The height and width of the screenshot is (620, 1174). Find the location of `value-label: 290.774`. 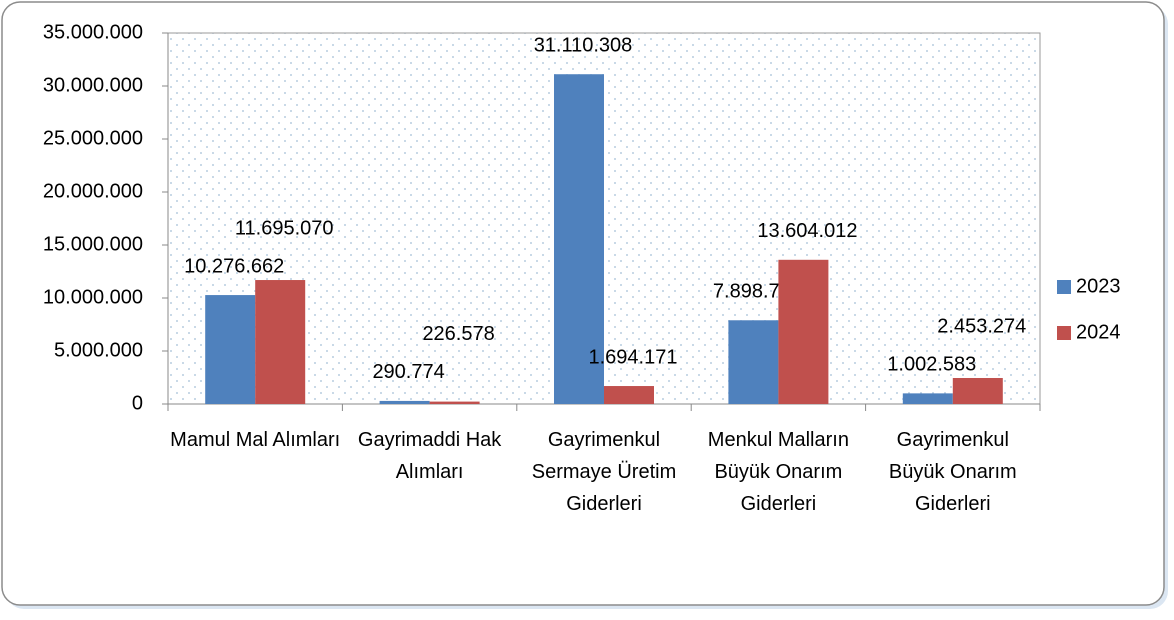

value-label: 290.774 is located at coordinates (408, 372).